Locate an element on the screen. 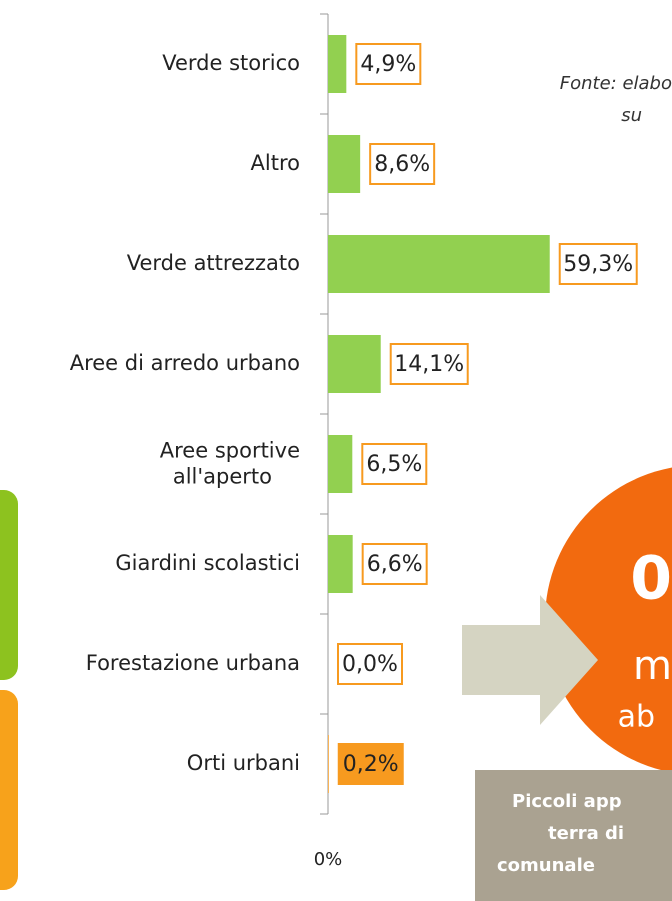 This screenshot has height=901, width=672. info-box is located at coordinates (573, 835).